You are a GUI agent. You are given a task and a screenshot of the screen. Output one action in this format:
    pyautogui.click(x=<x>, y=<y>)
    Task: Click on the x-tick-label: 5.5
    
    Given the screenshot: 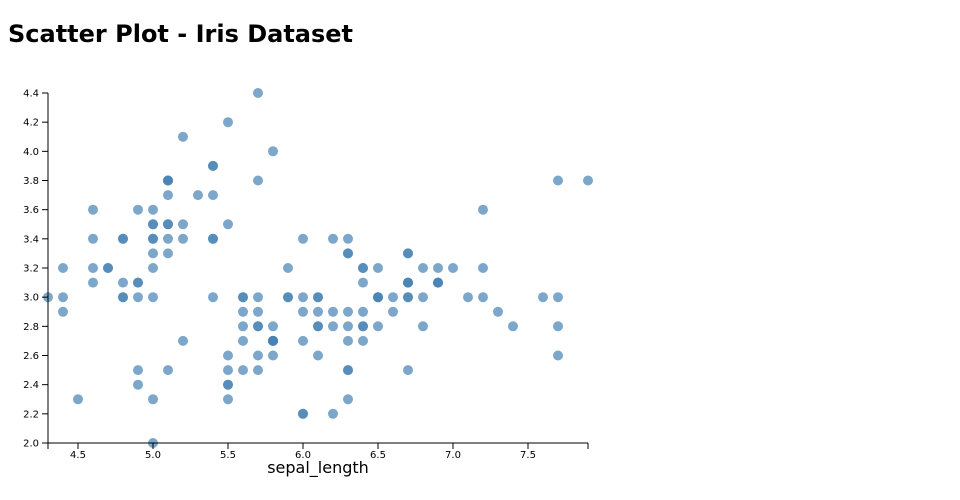 What is the action you would take?
    pyautogui.click(x=228, y=455)
    